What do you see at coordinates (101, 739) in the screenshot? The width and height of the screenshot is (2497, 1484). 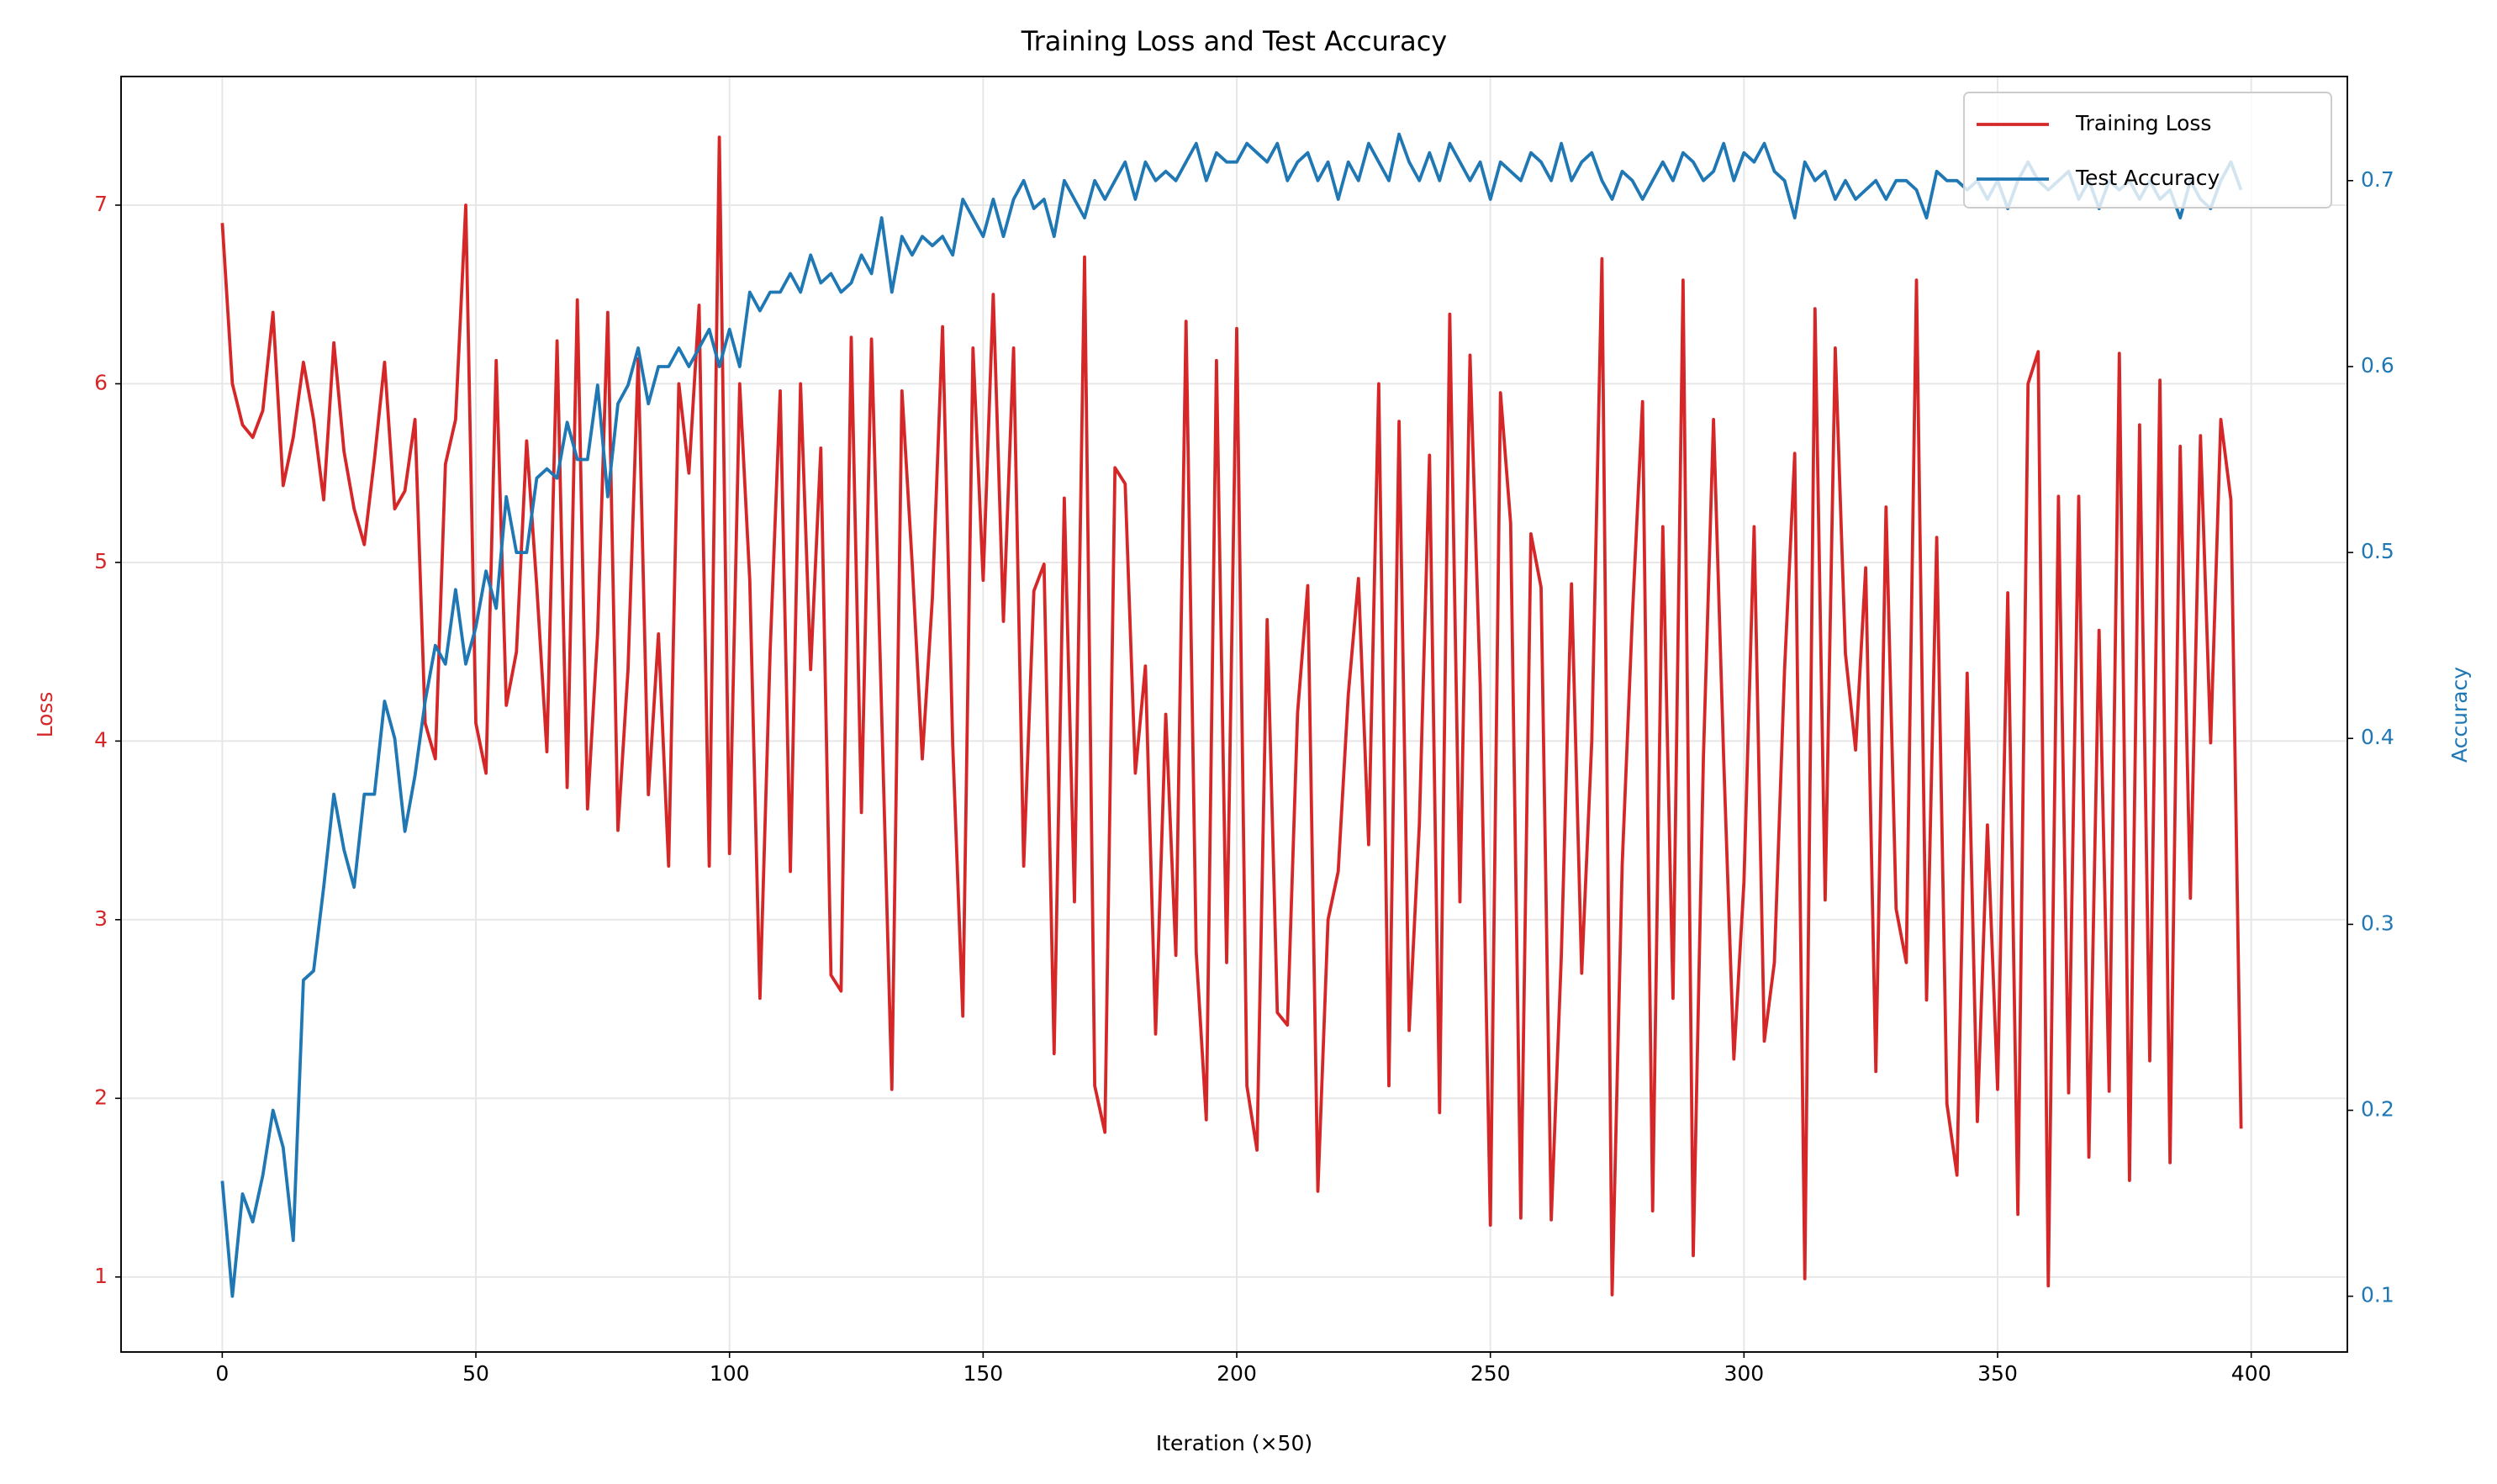 I see `y-tick-label: 4` at bounding box center [101, 739].